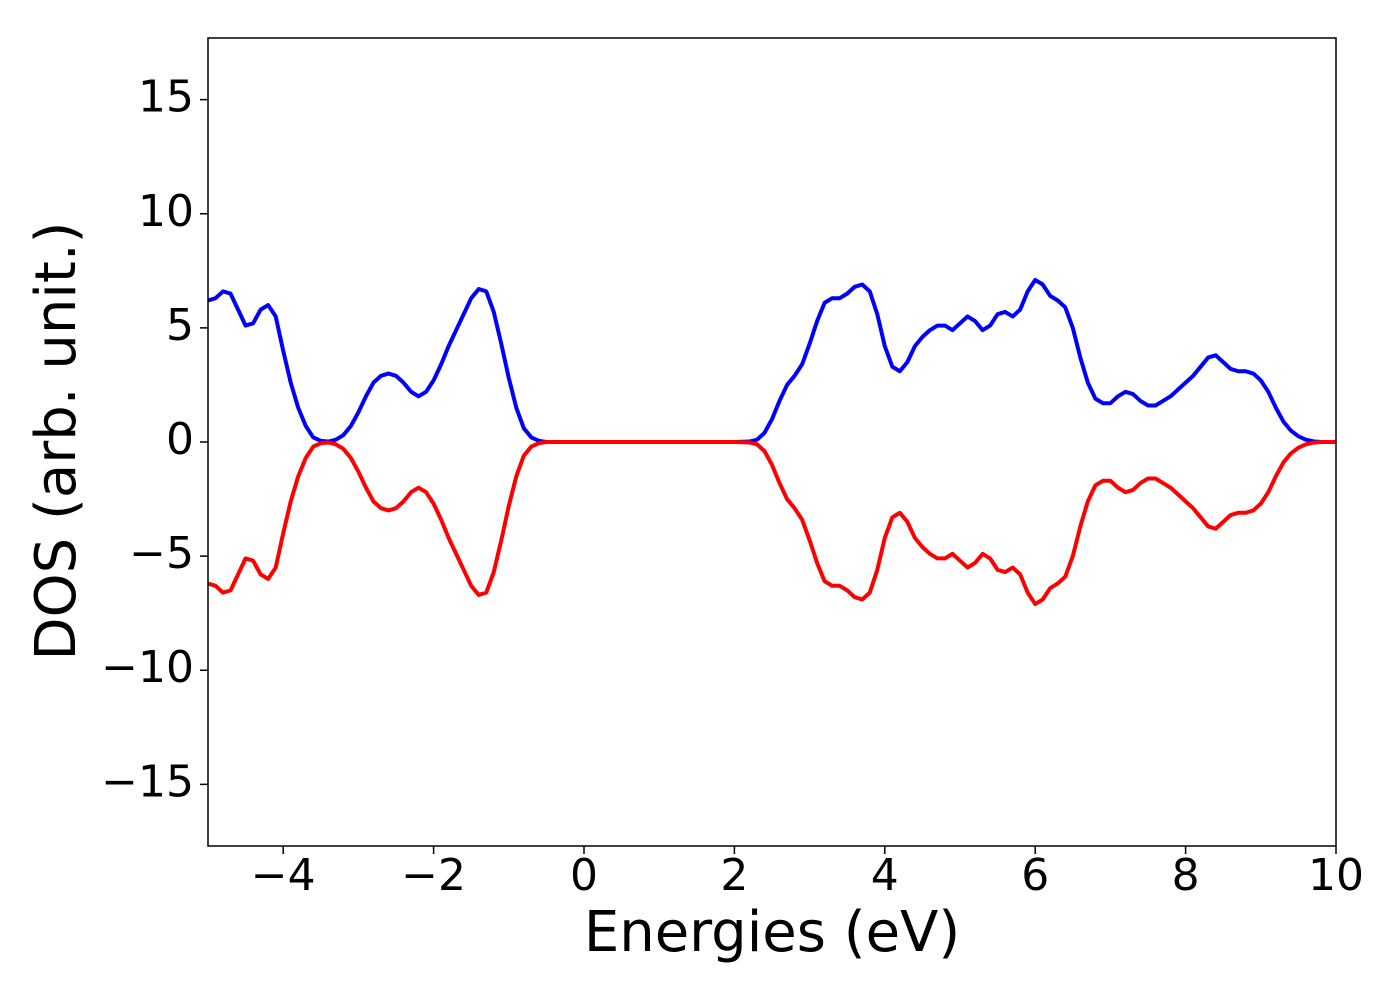  What do you see at coordinates (885, 875) in the screenshot?
I see `x-tick-label: 4` at bounding box center [885, 875].